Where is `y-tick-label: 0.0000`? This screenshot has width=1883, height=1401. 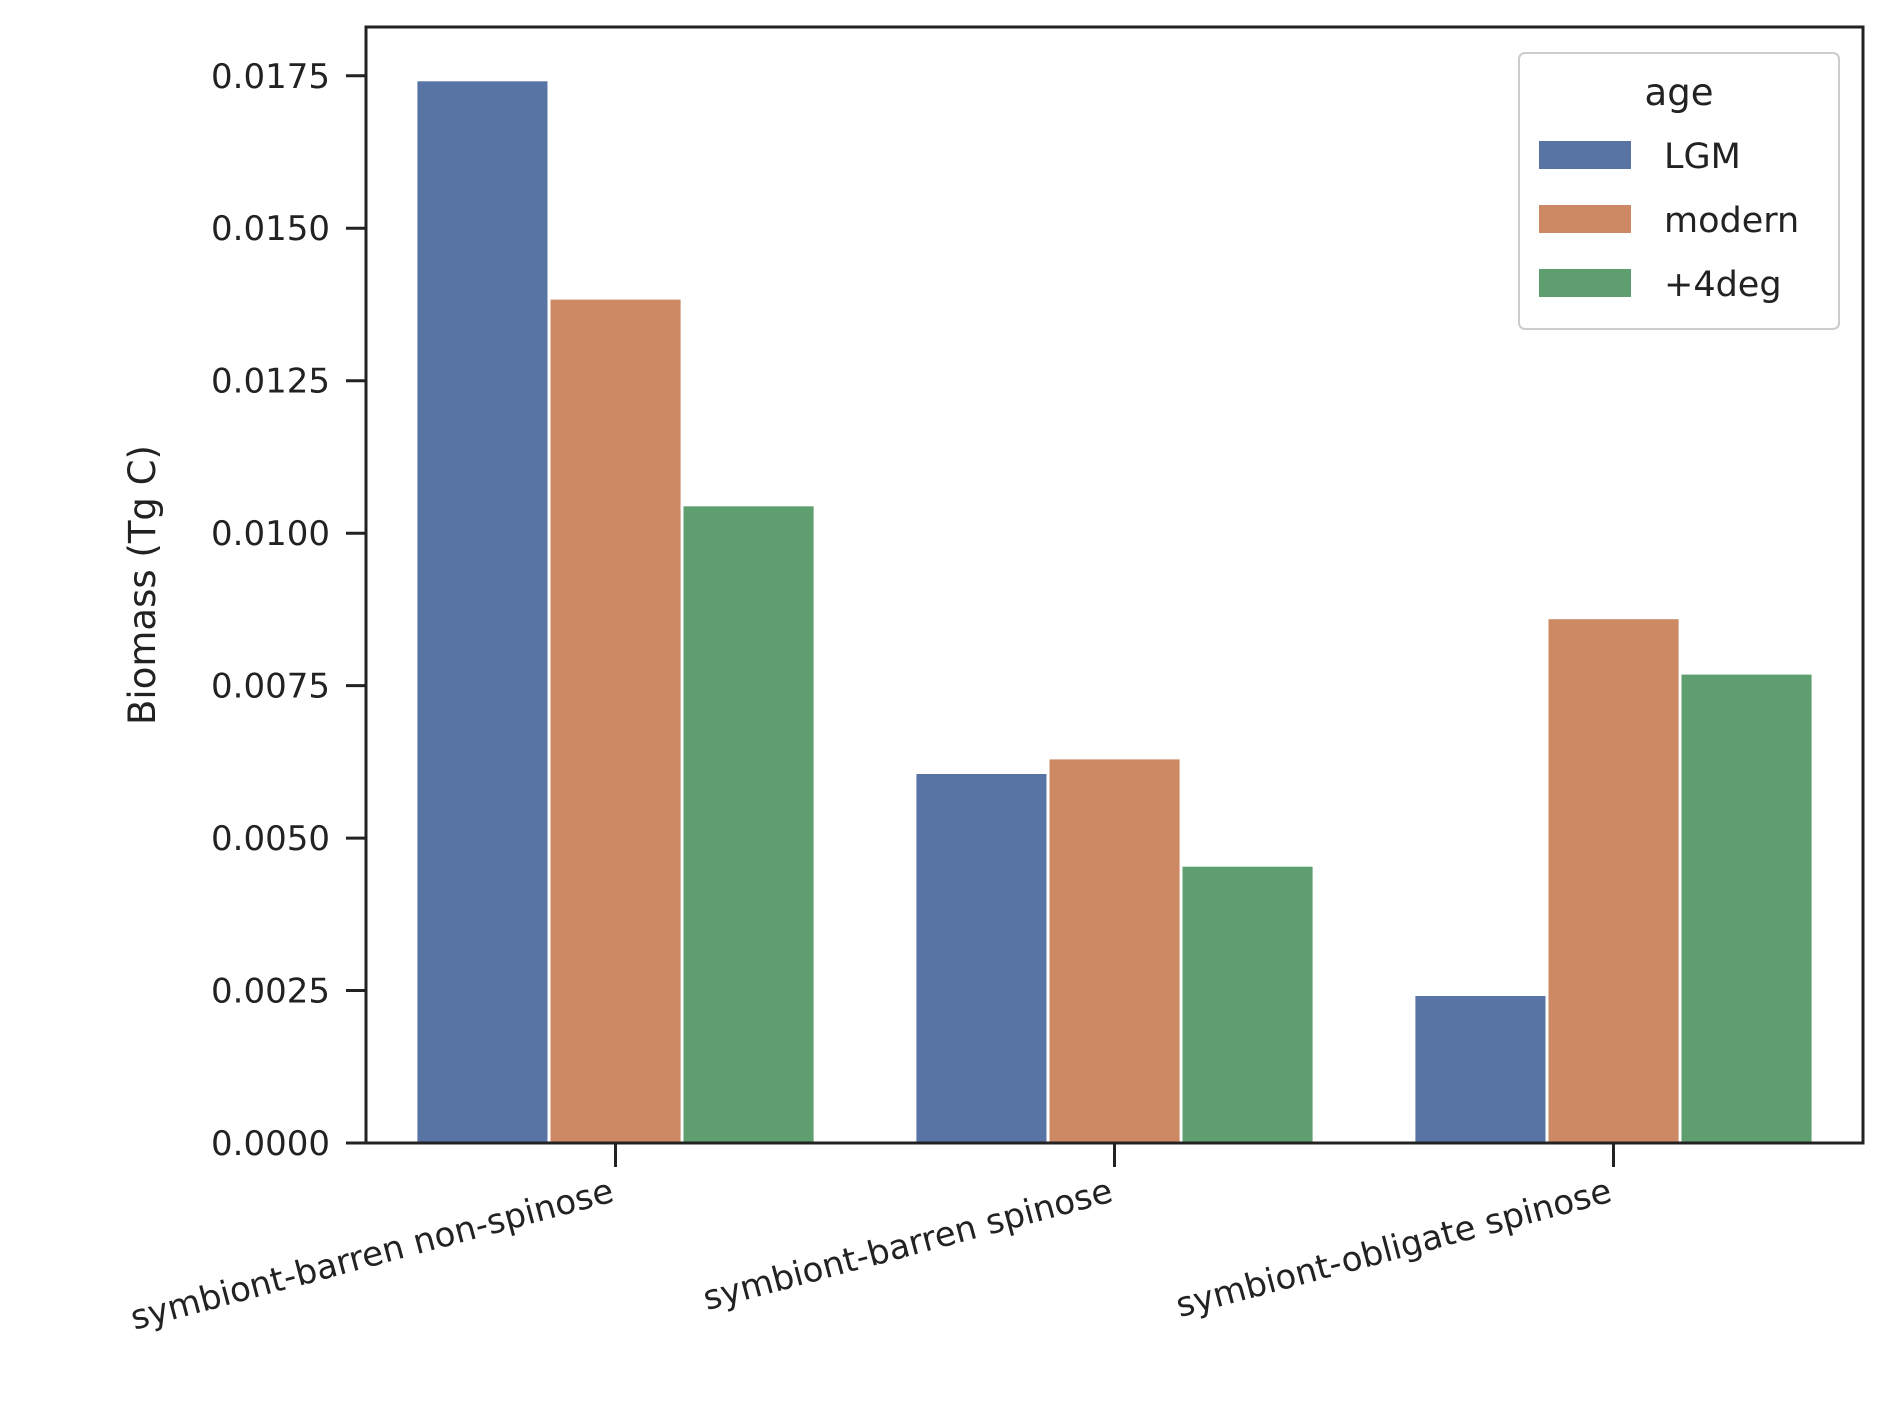
y-tick-label: 0.0000 is located at coordinates (270, 1144).